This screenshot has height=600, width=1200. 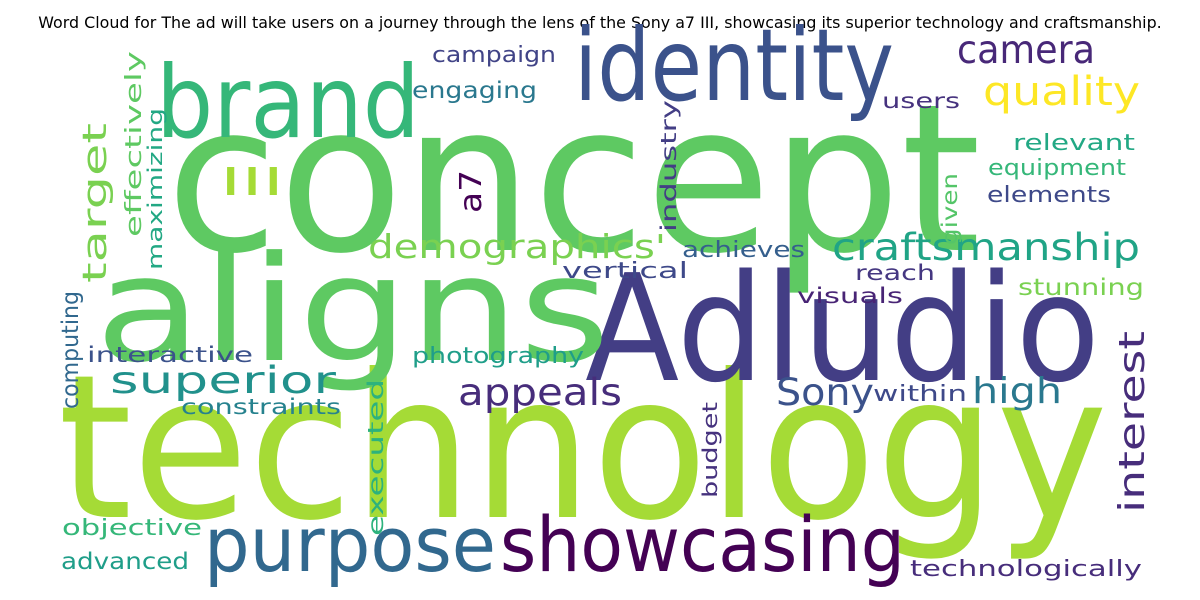 I want to click on cloud-word: craftsmanship, so click(x=986, y=247).